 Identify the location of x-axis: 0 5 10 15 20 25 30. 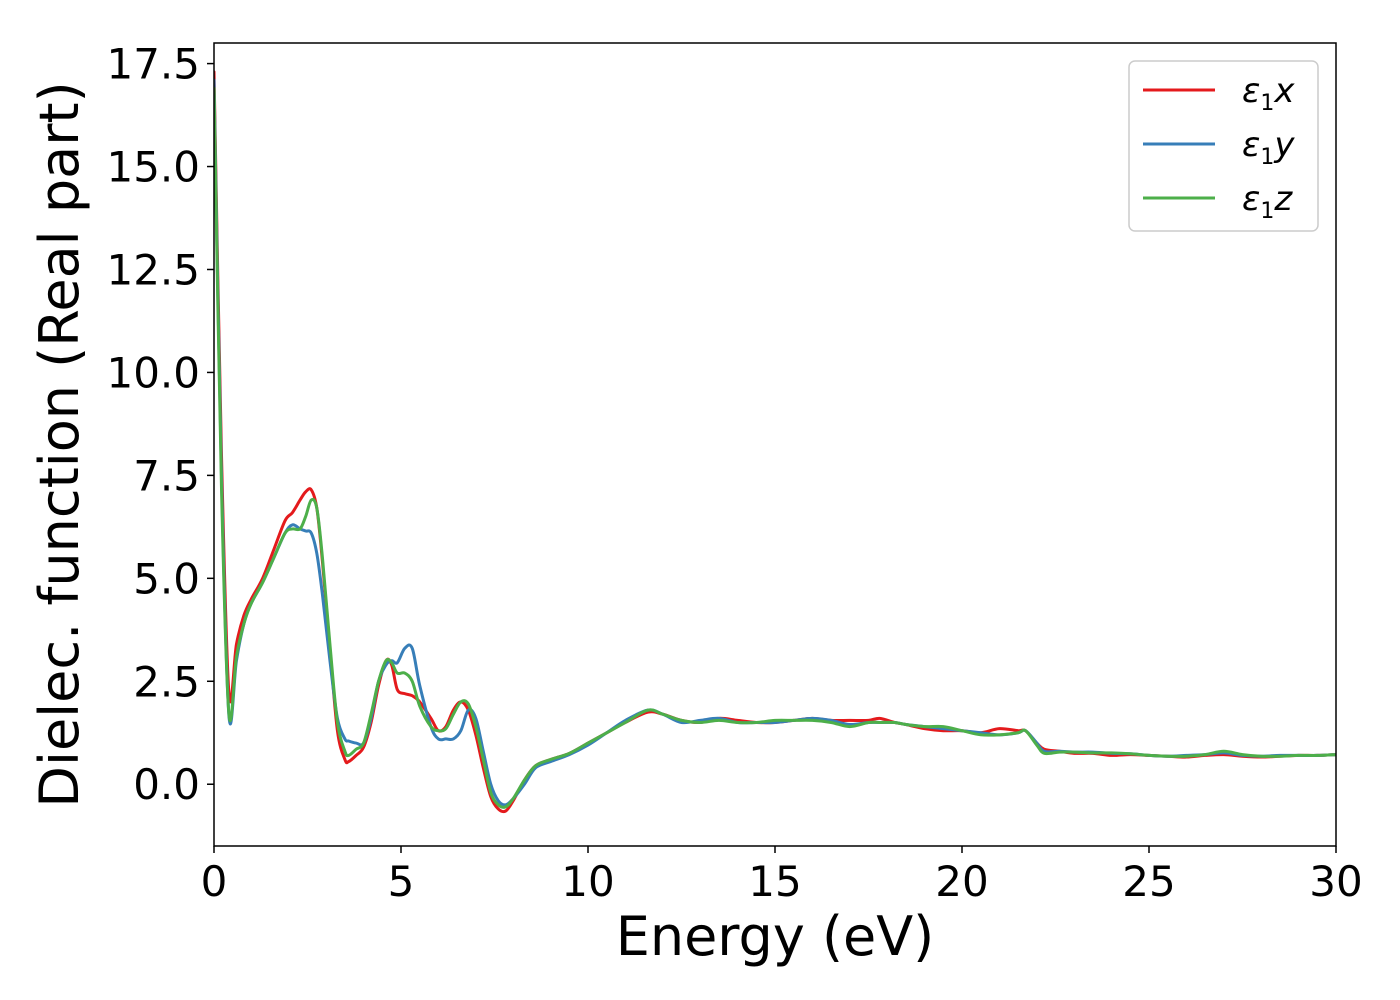
(782, 876).